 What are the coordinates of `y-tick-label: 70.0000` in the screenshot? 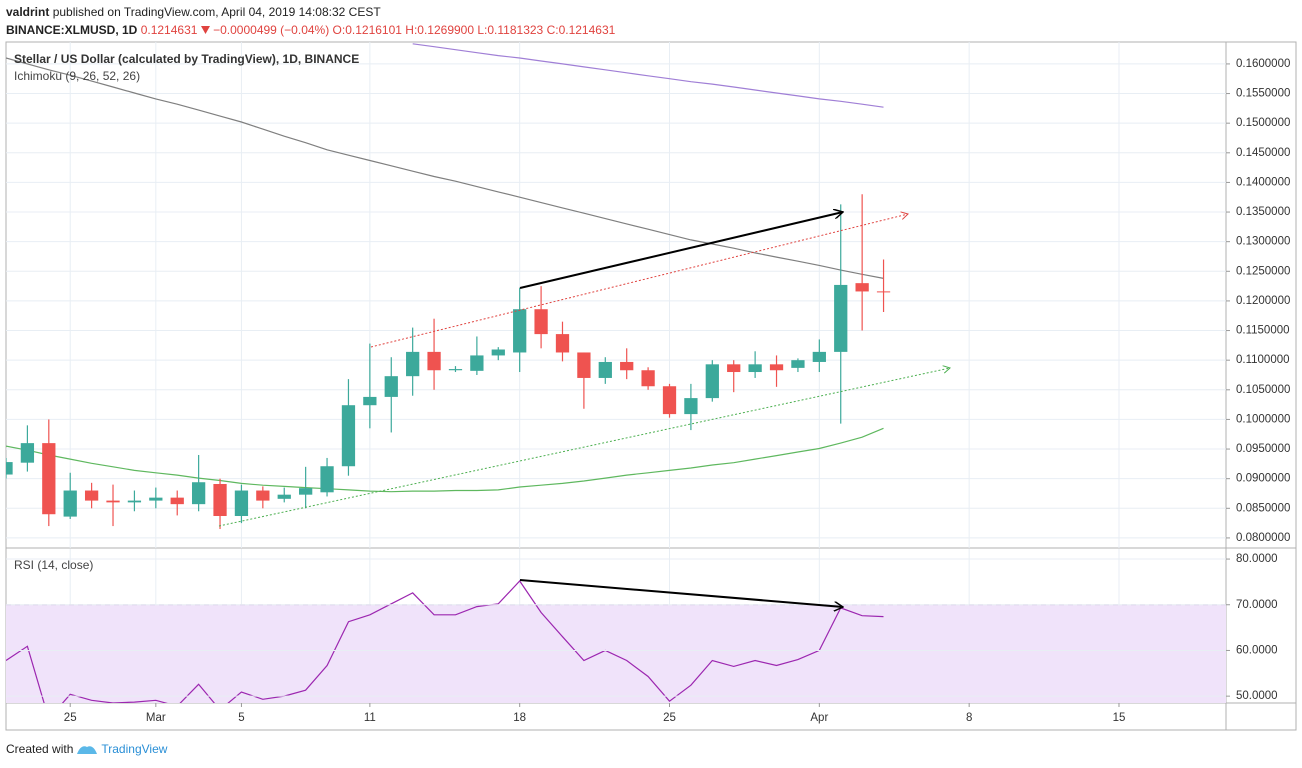 It's located at (1257, 605).